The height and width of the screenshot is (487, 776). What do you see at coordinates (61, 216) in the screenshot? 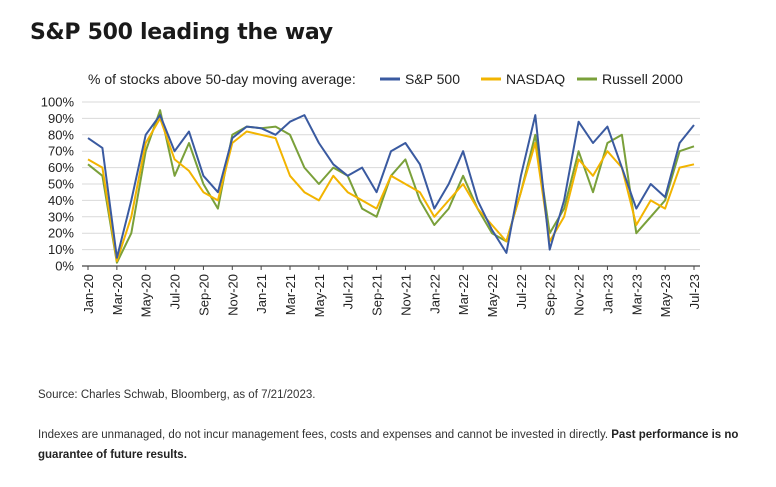
I see `y-tick-label: 30%` at bounding box center [61, 216].